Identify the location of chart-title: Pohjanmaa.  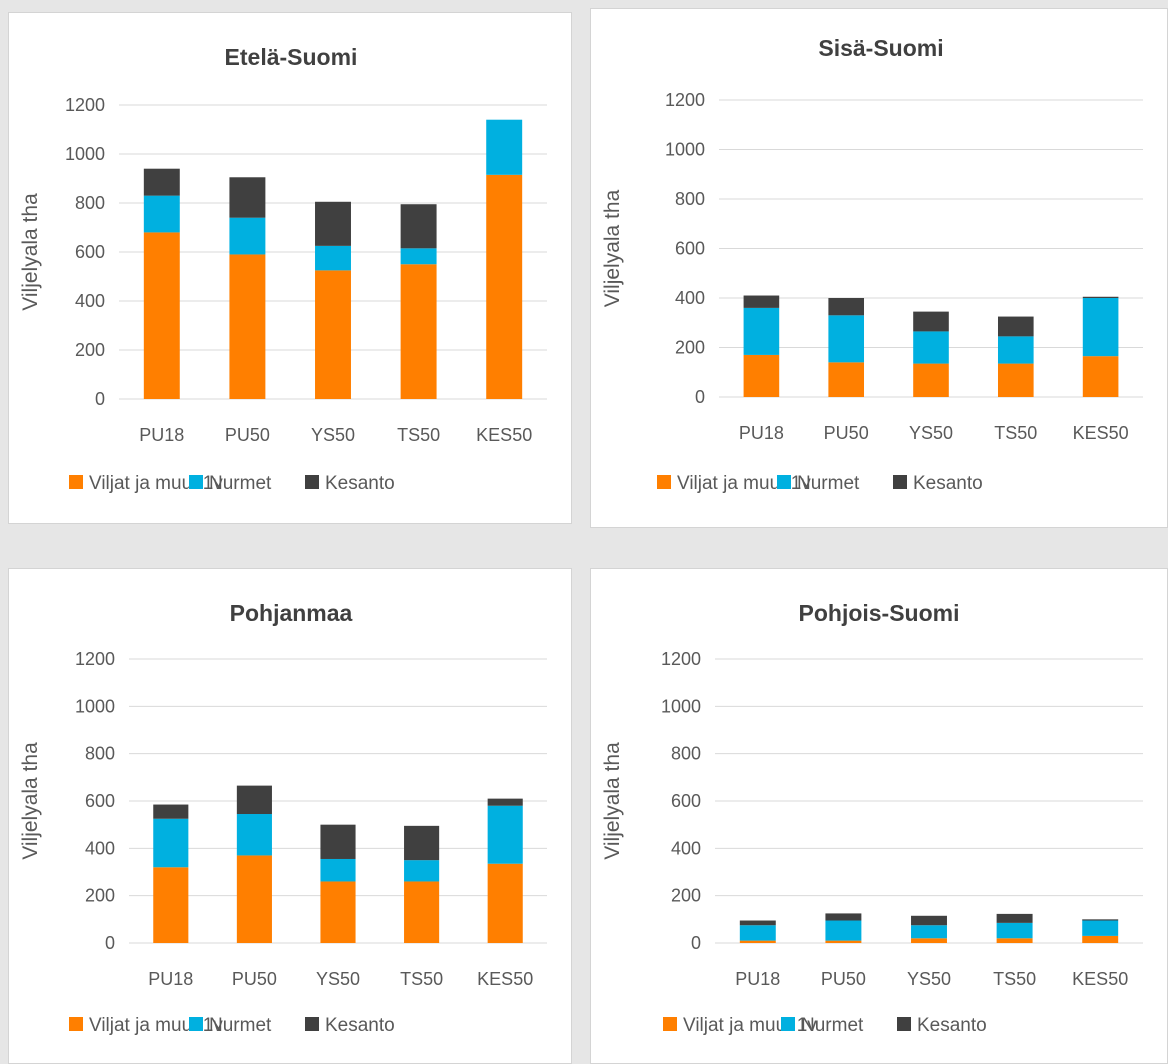
(291, 613).